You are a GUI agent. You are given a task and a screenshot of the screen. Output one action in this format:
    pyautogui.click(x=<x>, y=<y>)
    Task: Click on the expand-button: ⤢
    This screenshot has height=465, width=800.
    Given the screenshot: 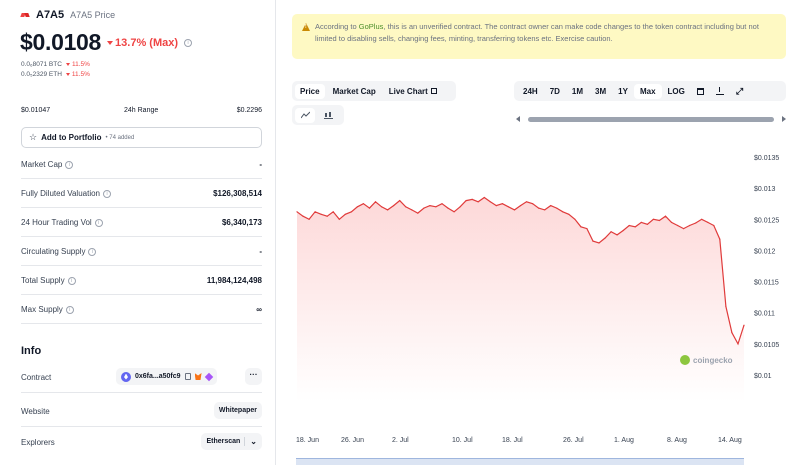 What is the action you would take?
    pyautogui.click(x=740, y=91)
    